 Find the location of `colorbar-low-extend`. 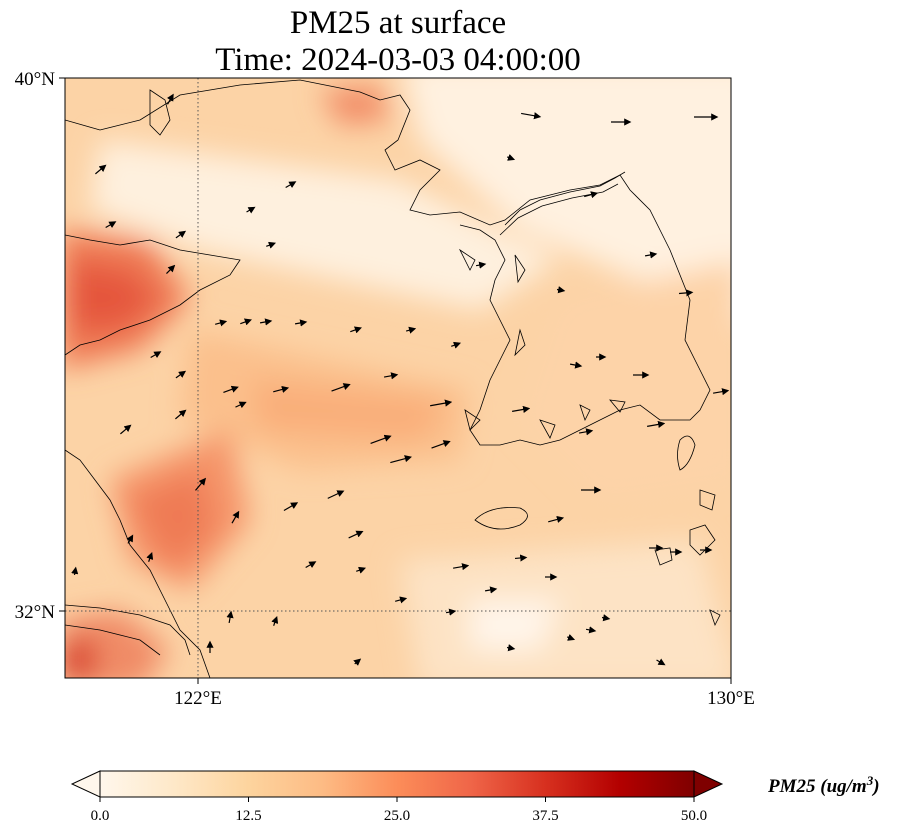

colorbar-low-extend is located at coordinates (85, 784).